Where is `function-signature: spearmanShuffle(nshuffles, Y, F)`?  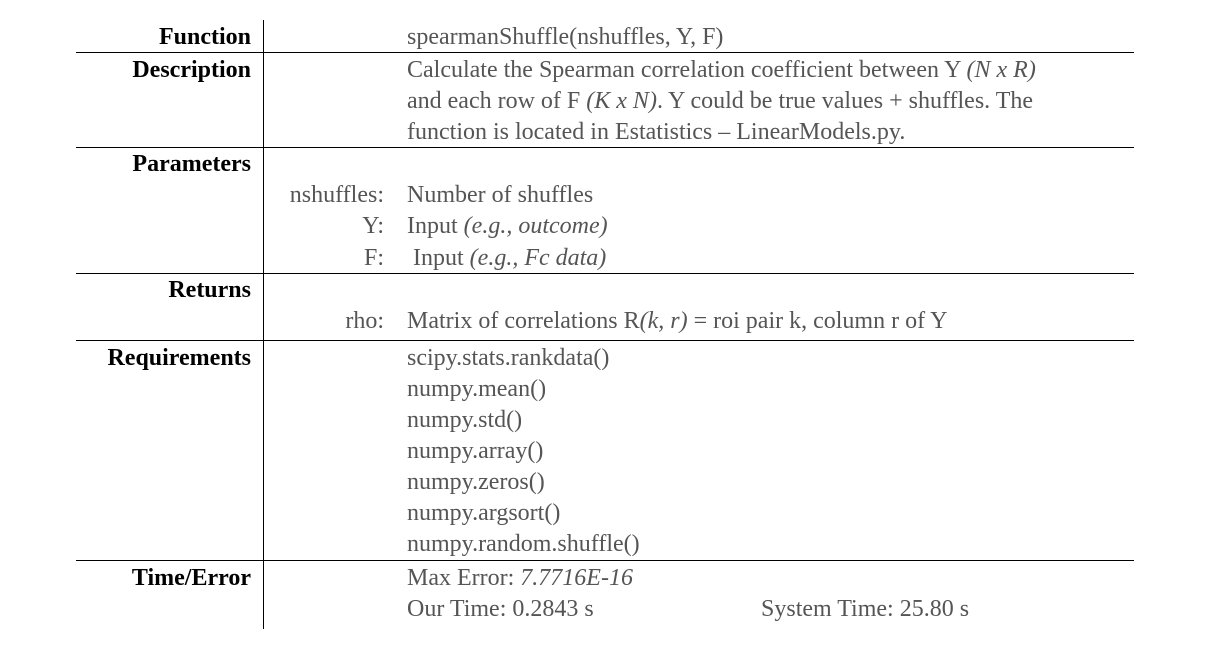
function-signature: spearmanShuffle(nshuffles, Y, F) is located at coordinates (565, 37).